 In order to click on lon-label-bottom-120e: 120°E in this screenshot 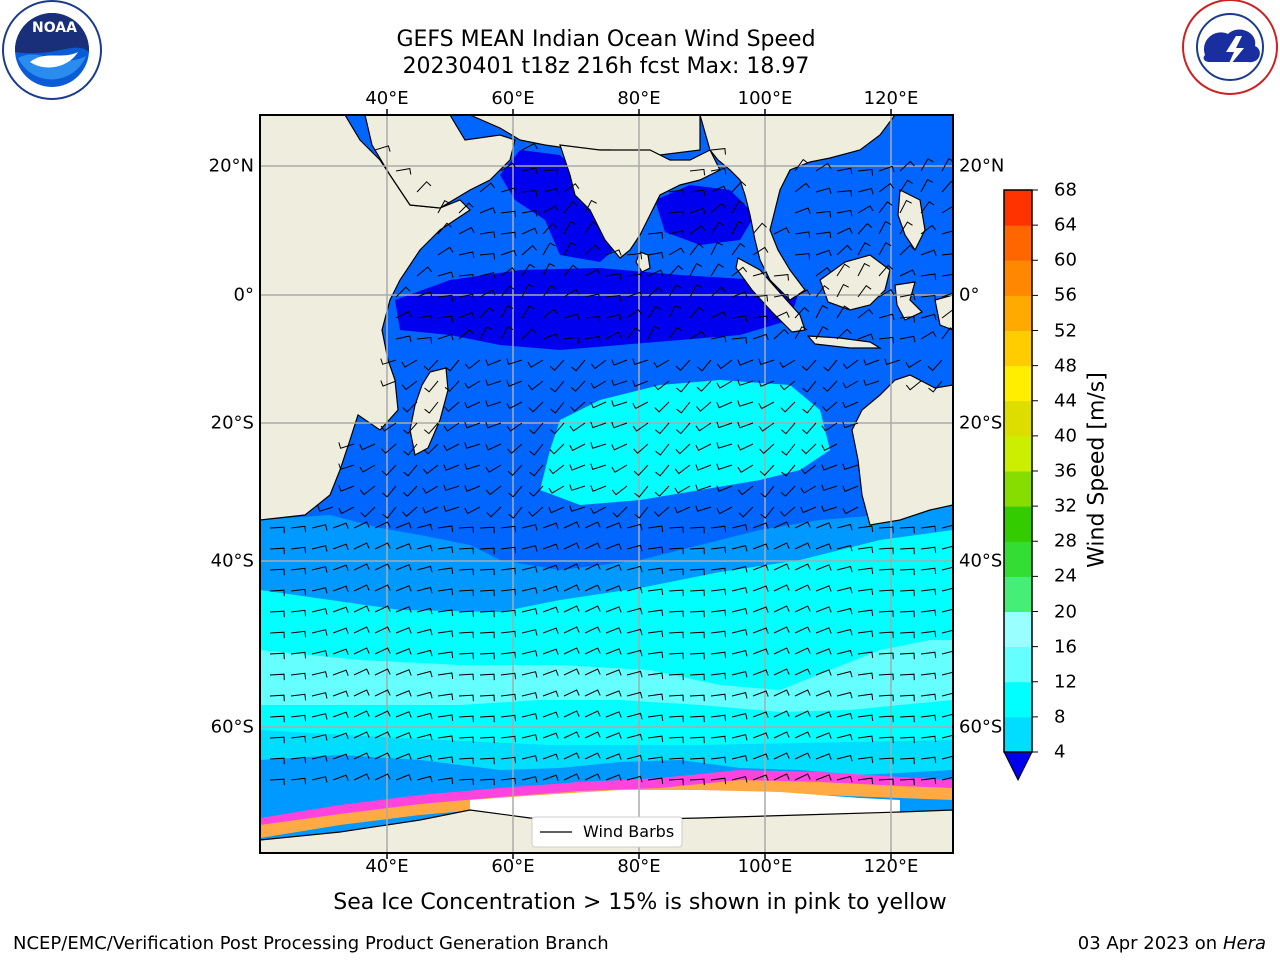, I will do `click(891, 866)`.